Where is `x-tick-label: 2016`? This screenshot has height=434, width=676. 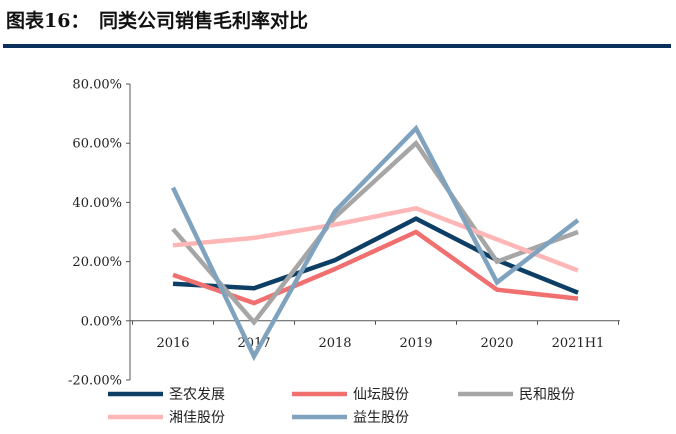
x-tick-label: 2016 is located at coordinates (172, 343).